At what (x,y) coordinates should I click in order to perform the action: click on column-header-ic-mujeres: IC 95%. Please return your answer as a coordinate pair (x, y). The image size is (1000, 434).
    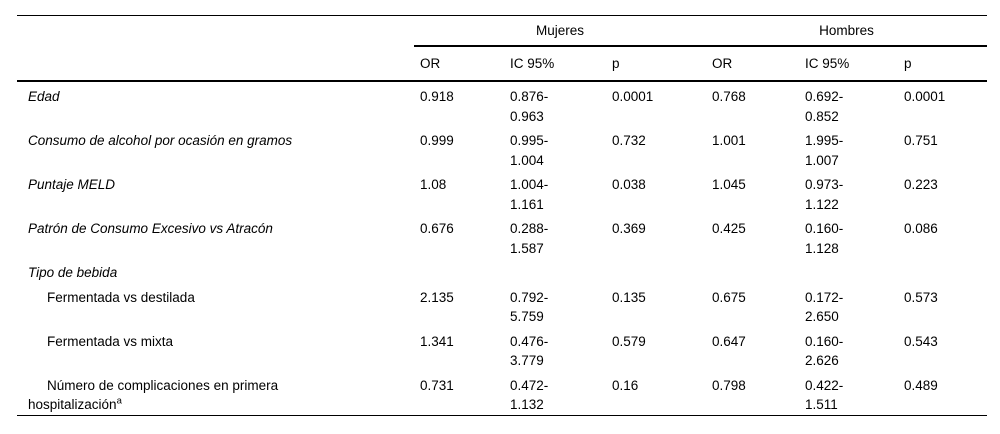
    Looking at the image, I should click on (555, 64).